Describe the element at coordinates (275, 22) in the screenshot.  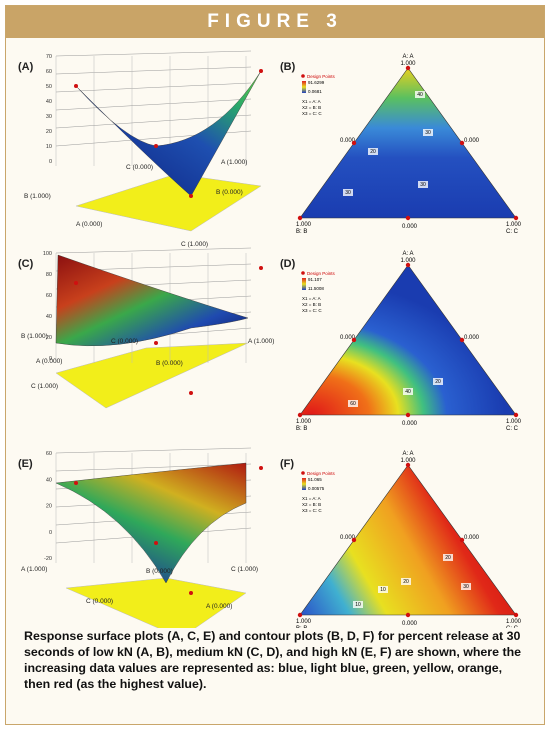
I see `figure-title: FIGURE 3` at that location.